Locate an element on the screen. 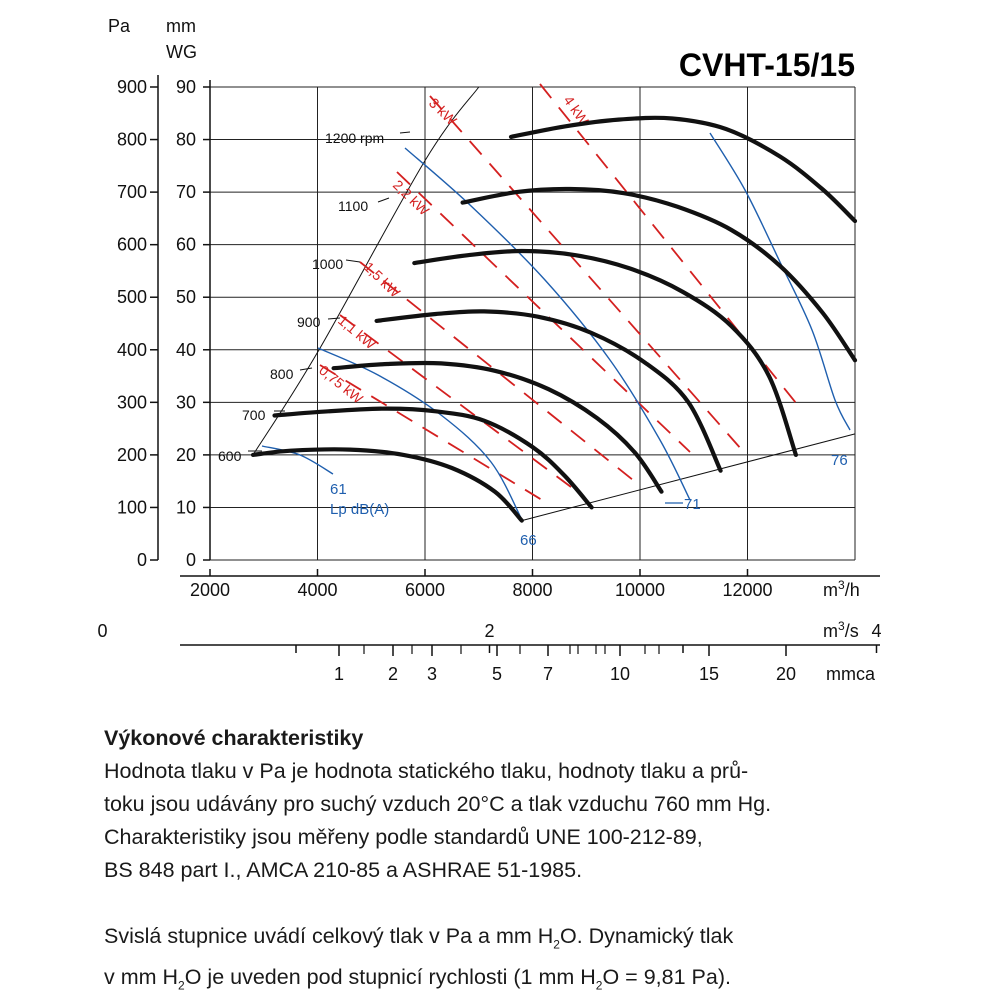 The image size is (1000, 1003). rpm-label: 1000 is located at coordinates (327, 264).